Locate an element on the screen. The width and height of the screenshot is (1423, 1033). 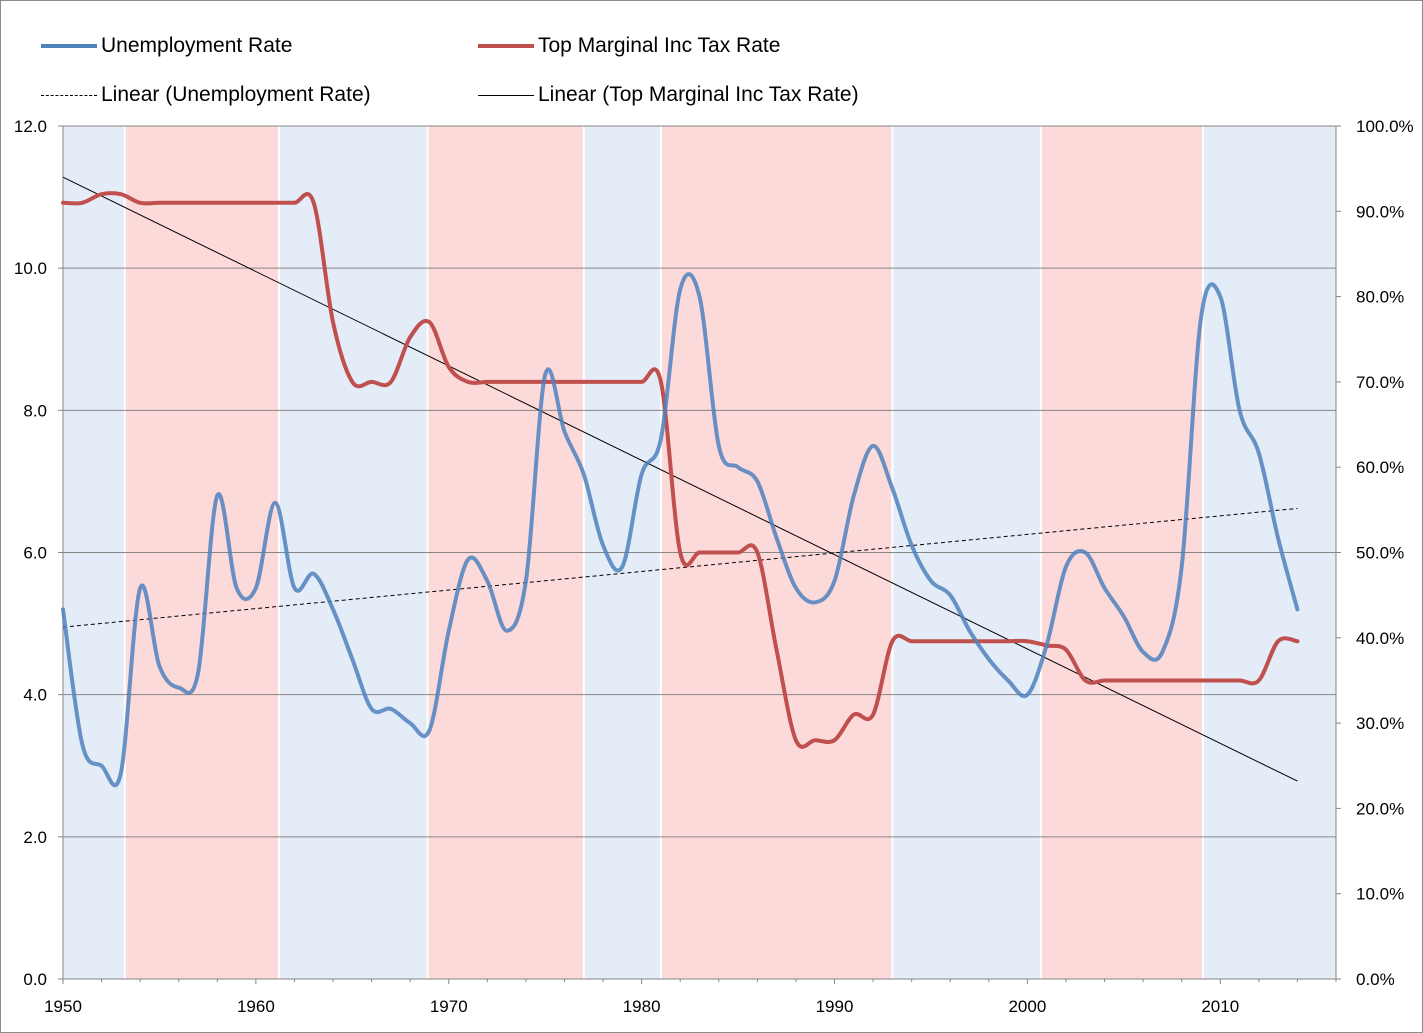
x-tick-label: 1970 is located at coordinates (449, 1006).